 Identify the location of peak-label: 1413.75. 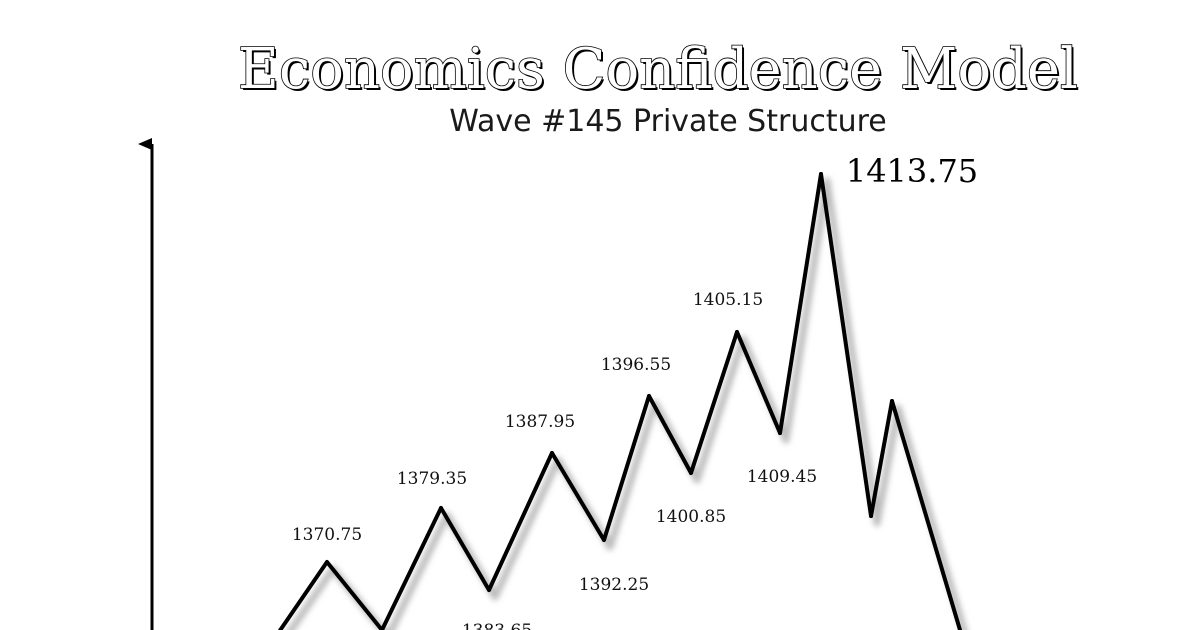
(912, 171).